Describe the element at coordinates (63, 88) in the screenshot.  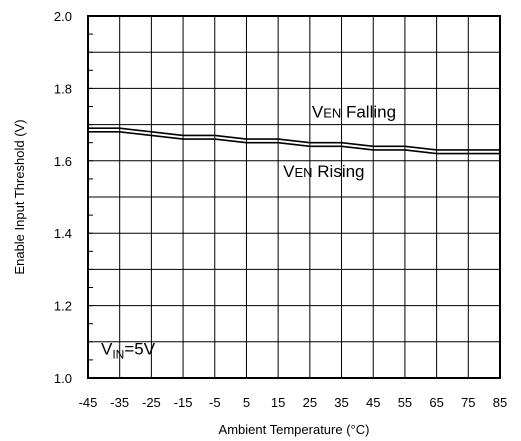
I see `y-tick-label: 1.8` at that location.